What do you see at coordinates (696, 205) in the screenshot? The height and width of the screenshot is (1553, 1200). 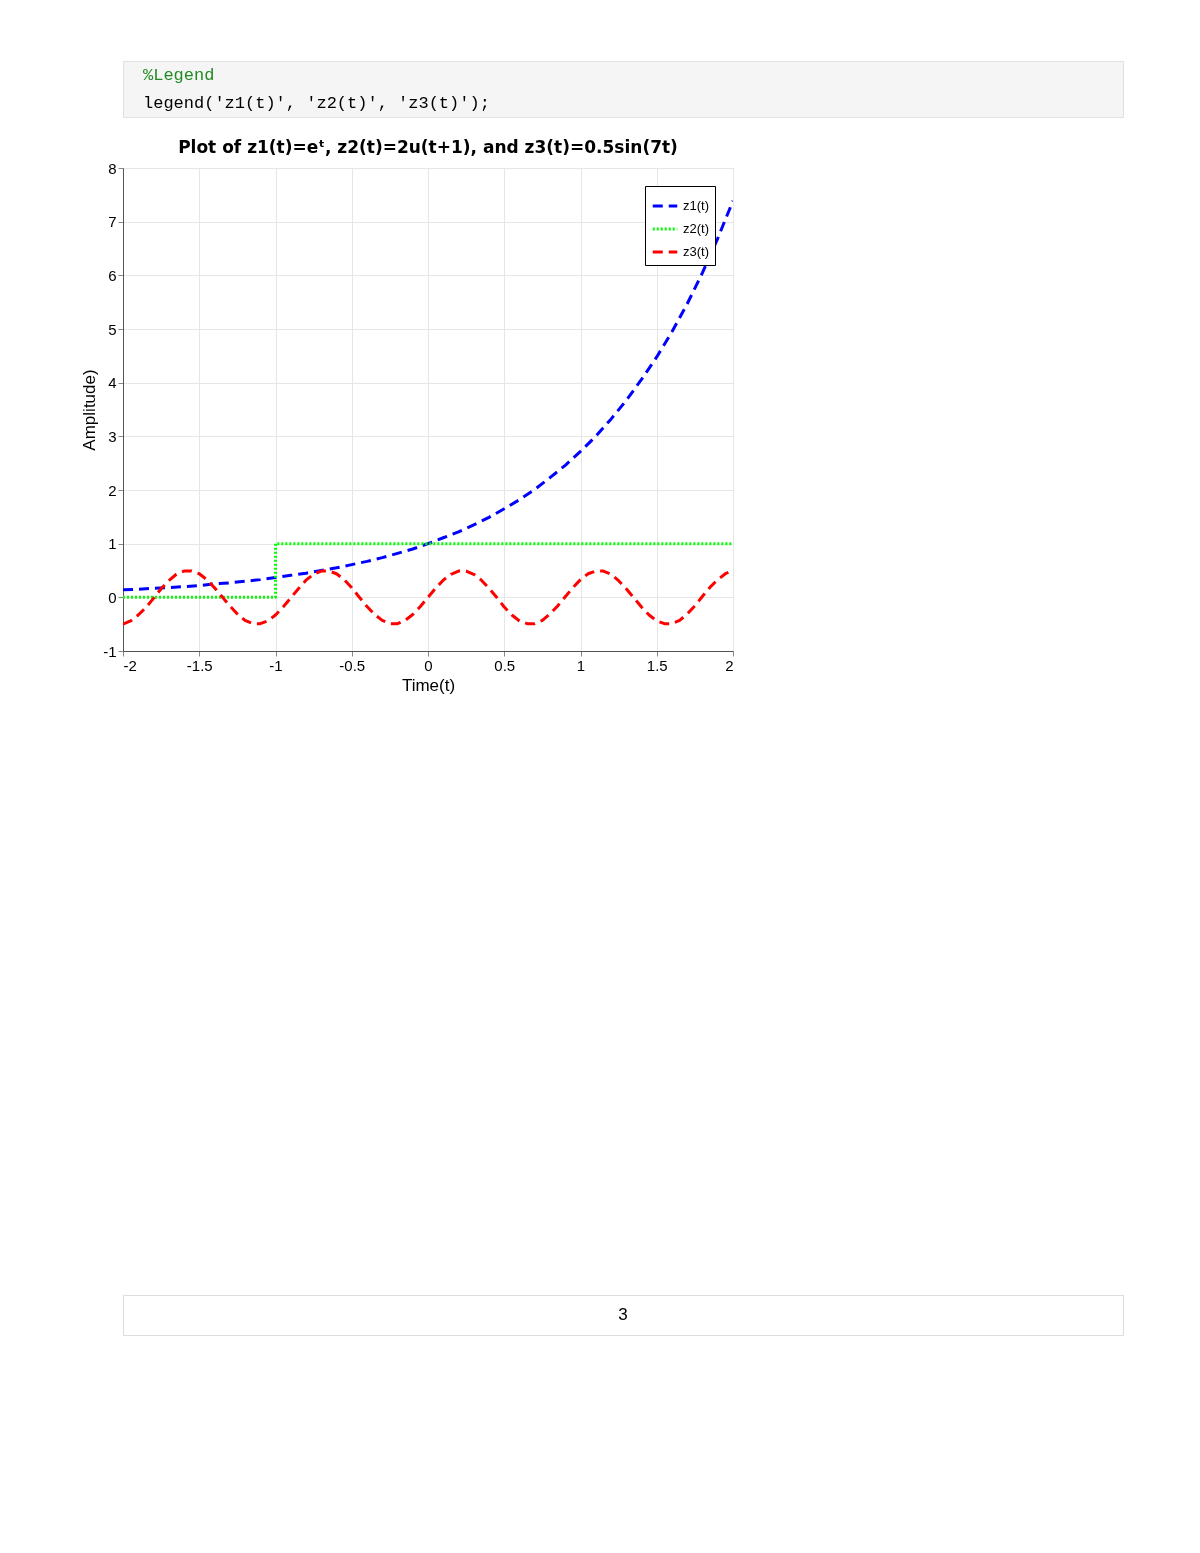 I see `legend-label: z1(t)` at bounding box center [696, 205].